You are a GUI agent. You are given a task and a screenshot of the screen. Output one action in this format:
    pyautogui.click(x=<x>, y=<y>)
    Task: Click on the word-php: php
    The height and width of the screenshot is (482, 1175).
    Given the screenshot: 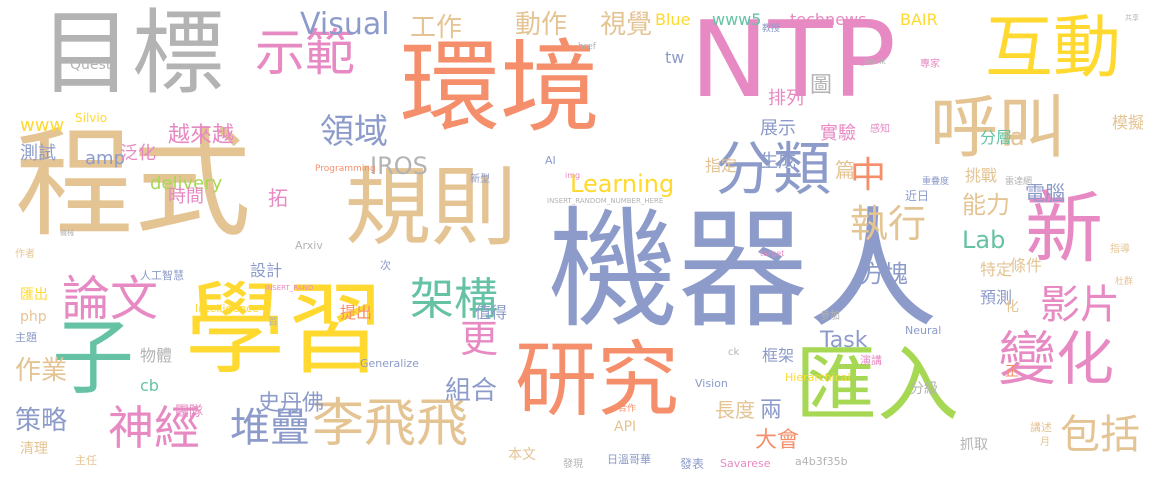 What is the action you would take?
    pyautogui.click(x=33, y=317)
    